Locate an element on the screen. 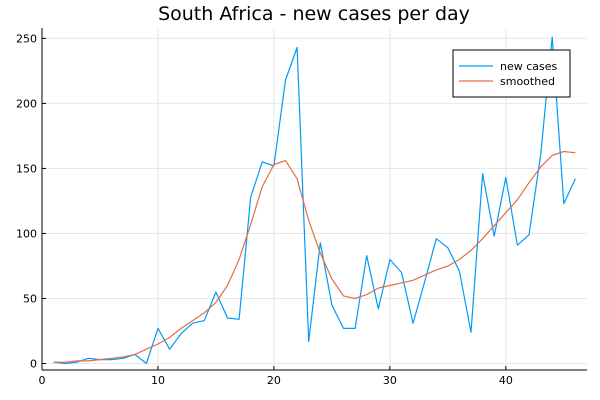 This screenshot has height=400, width=600. x-tick-label: 20 is located at coordinates (274, 380).